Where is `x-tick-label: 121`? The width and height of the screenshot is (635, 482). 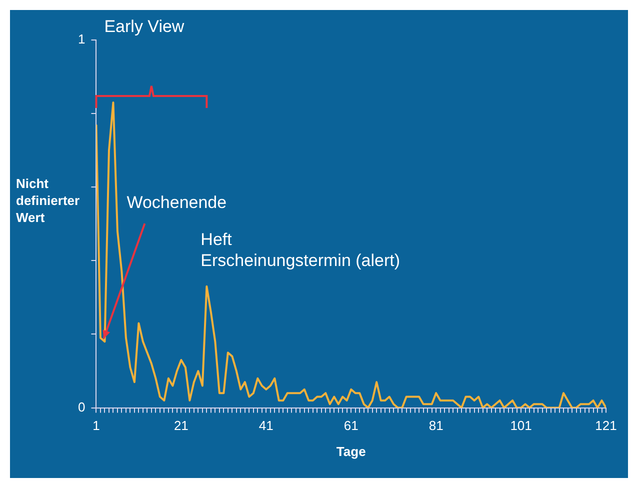 x-tick-label: 121 is located at coordinates (606, 426).